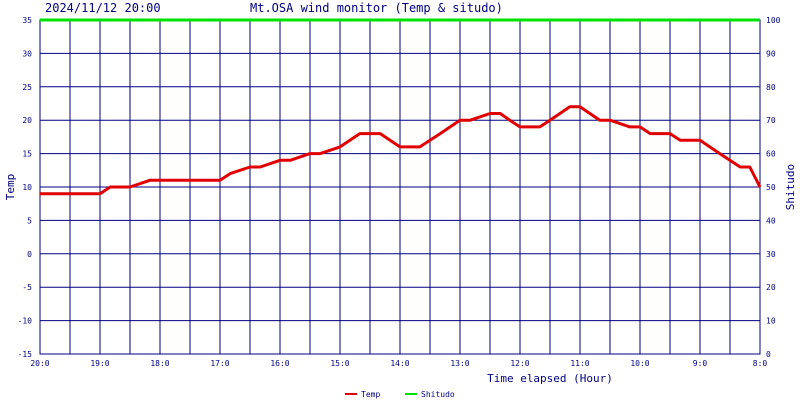  Describe the element at coordinates (768, 354) in the screenshot. I see `y-right-tick-label: 0` at that location.